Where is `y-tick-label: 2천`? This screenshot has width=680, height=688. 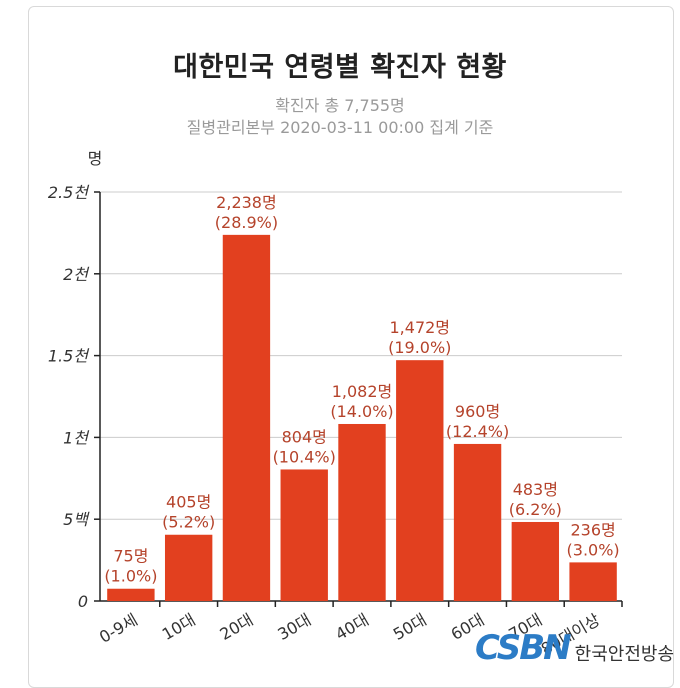
y-tick-label: 2천 is located at coordinates (76, 274).